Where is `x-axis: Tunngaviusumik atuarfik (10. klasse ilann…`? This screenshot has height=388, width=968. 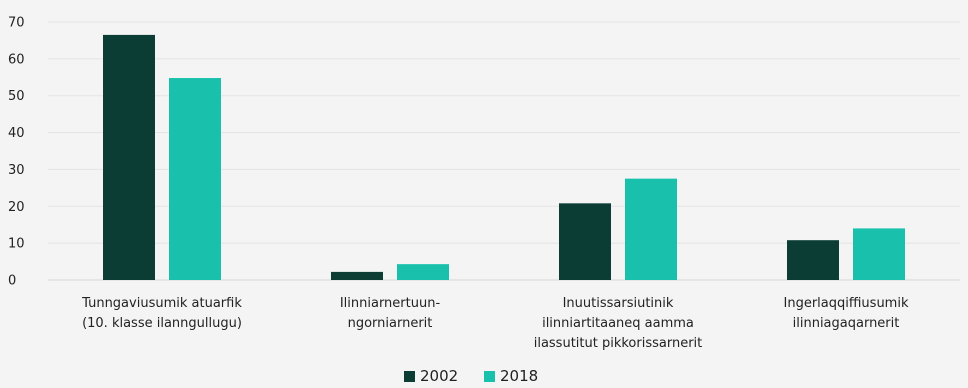 x-axis: Tunngaviusumik atuarfik (10. klasse ilann… is located at coordinates (495, 323).